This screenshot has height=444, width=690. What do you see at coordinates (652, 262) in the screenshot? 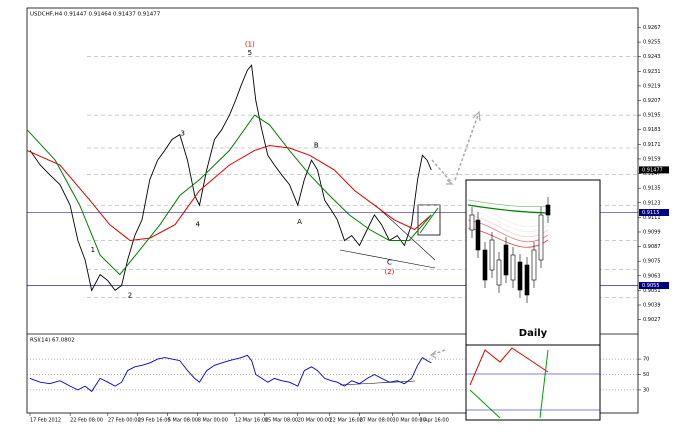
I see `y-tick-label: 0.9075` at bounding box center [652, 262].